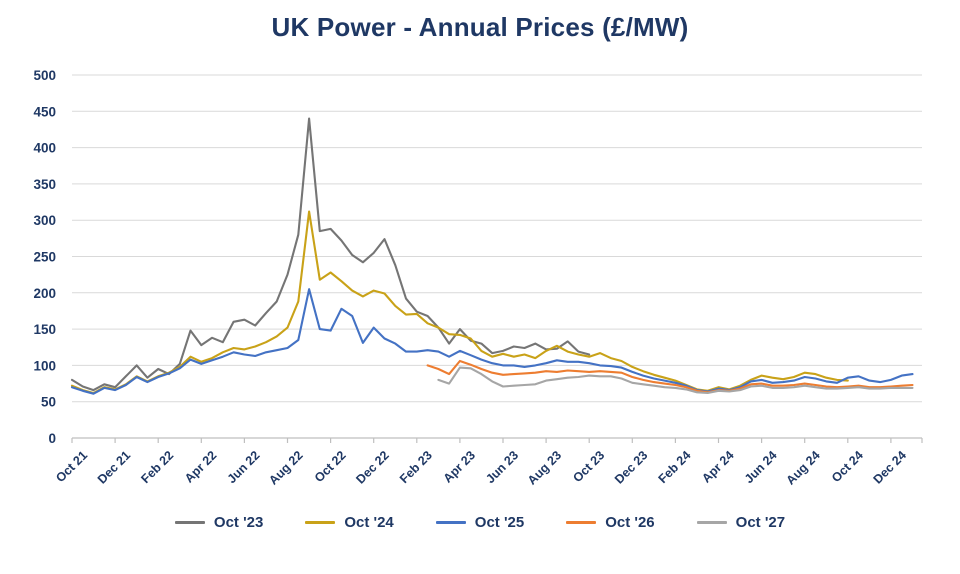 Image resolution: width=960 pixels, height=574 pixels. Describe the element at coordinates (717, 466) in the screenshot. I see `x-axis-label-apr-24: Apr 24` at that location.